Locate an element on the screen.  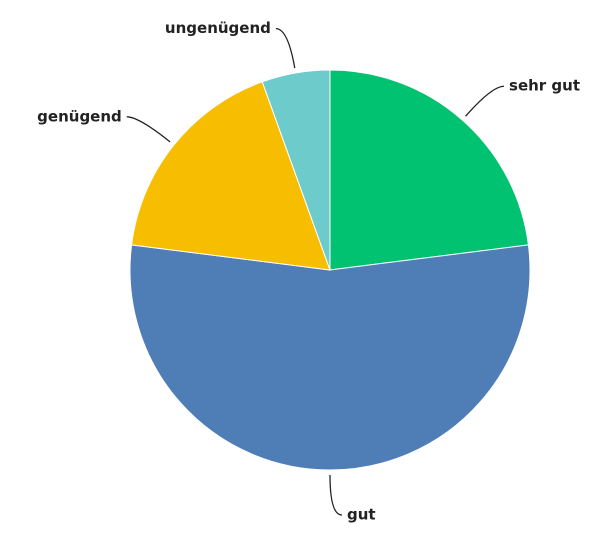
slice-label: gut is located at coordinates (361, 515).